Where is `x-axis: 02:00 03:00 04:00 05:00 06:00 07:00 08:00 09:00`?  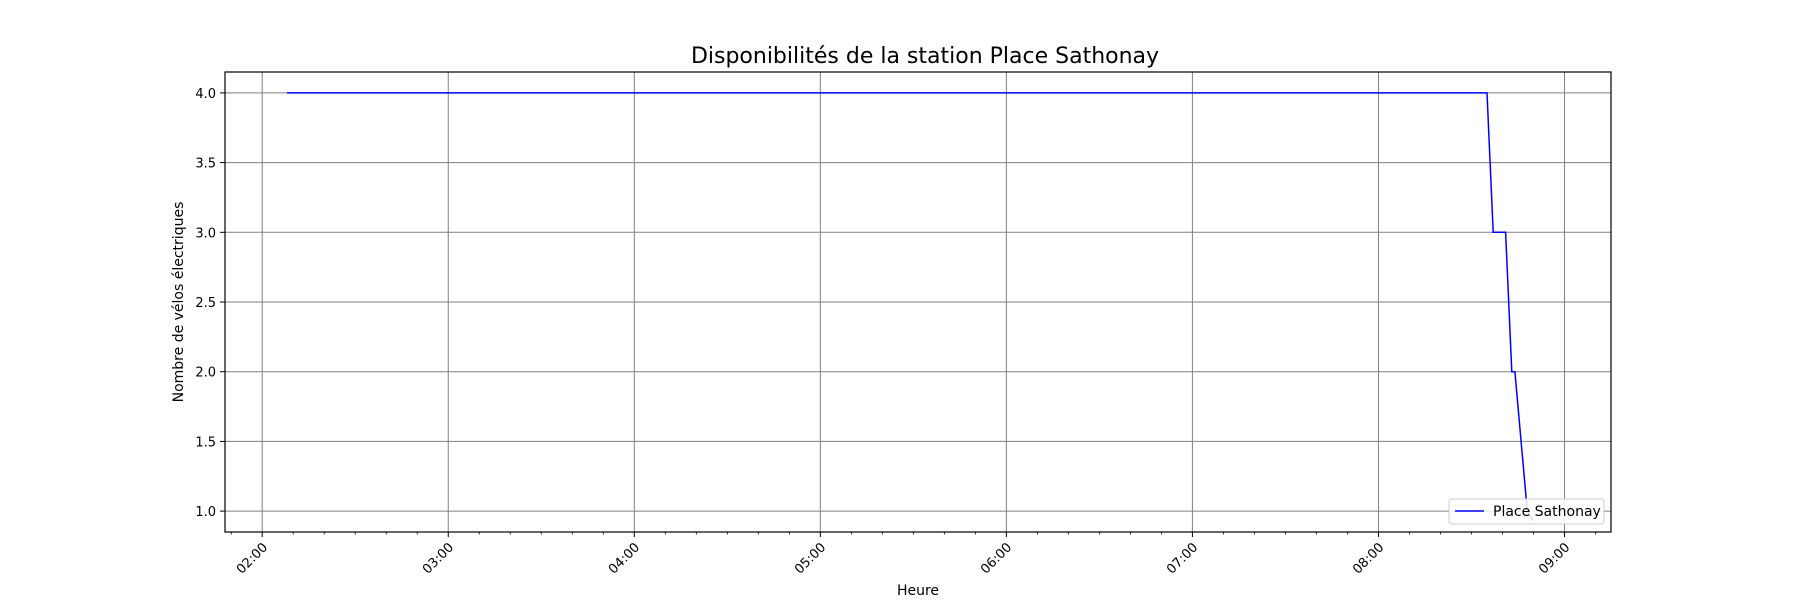
x-axis: 02:00 03:00 04:00 05:00 06:00 07:00 08:00 09:00 is located at coordinates (913, 554).